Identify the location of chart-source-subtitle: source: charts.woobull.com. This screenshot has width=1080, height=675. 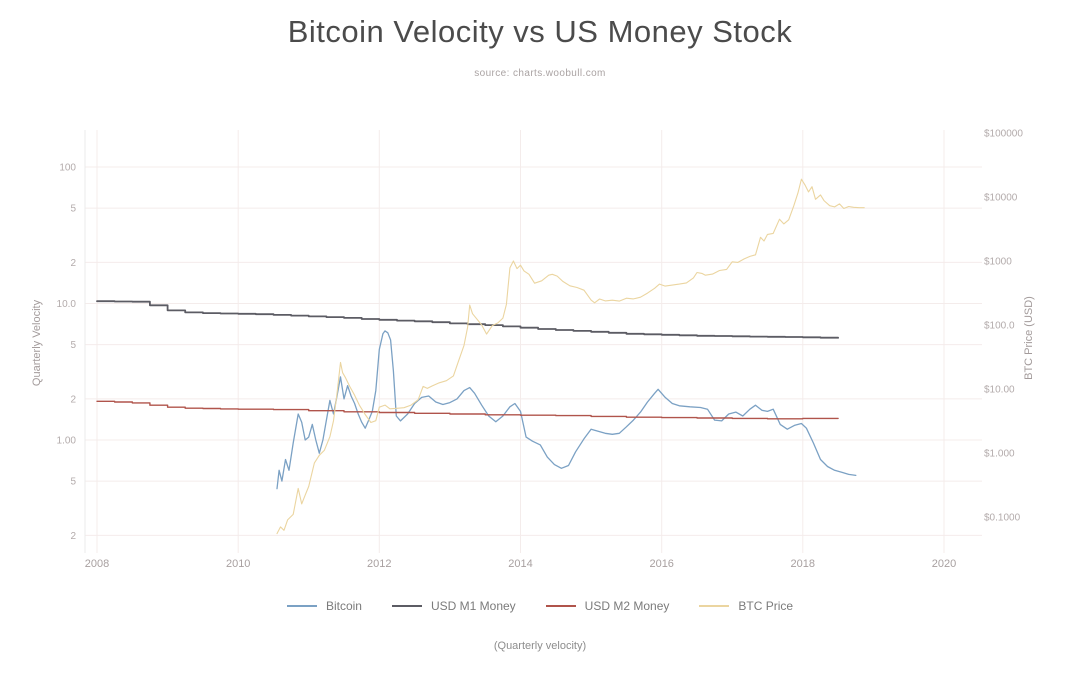
(540, 73).